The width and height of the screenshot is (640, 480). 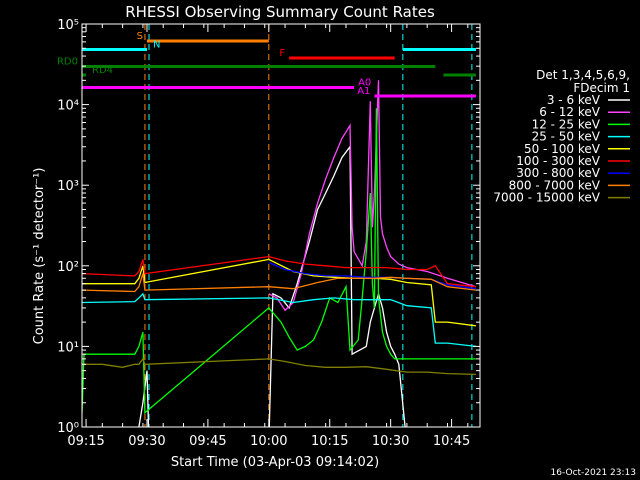 I want to click on legend-label-0: 3 - 6 keV, so click(x=574, y=100).